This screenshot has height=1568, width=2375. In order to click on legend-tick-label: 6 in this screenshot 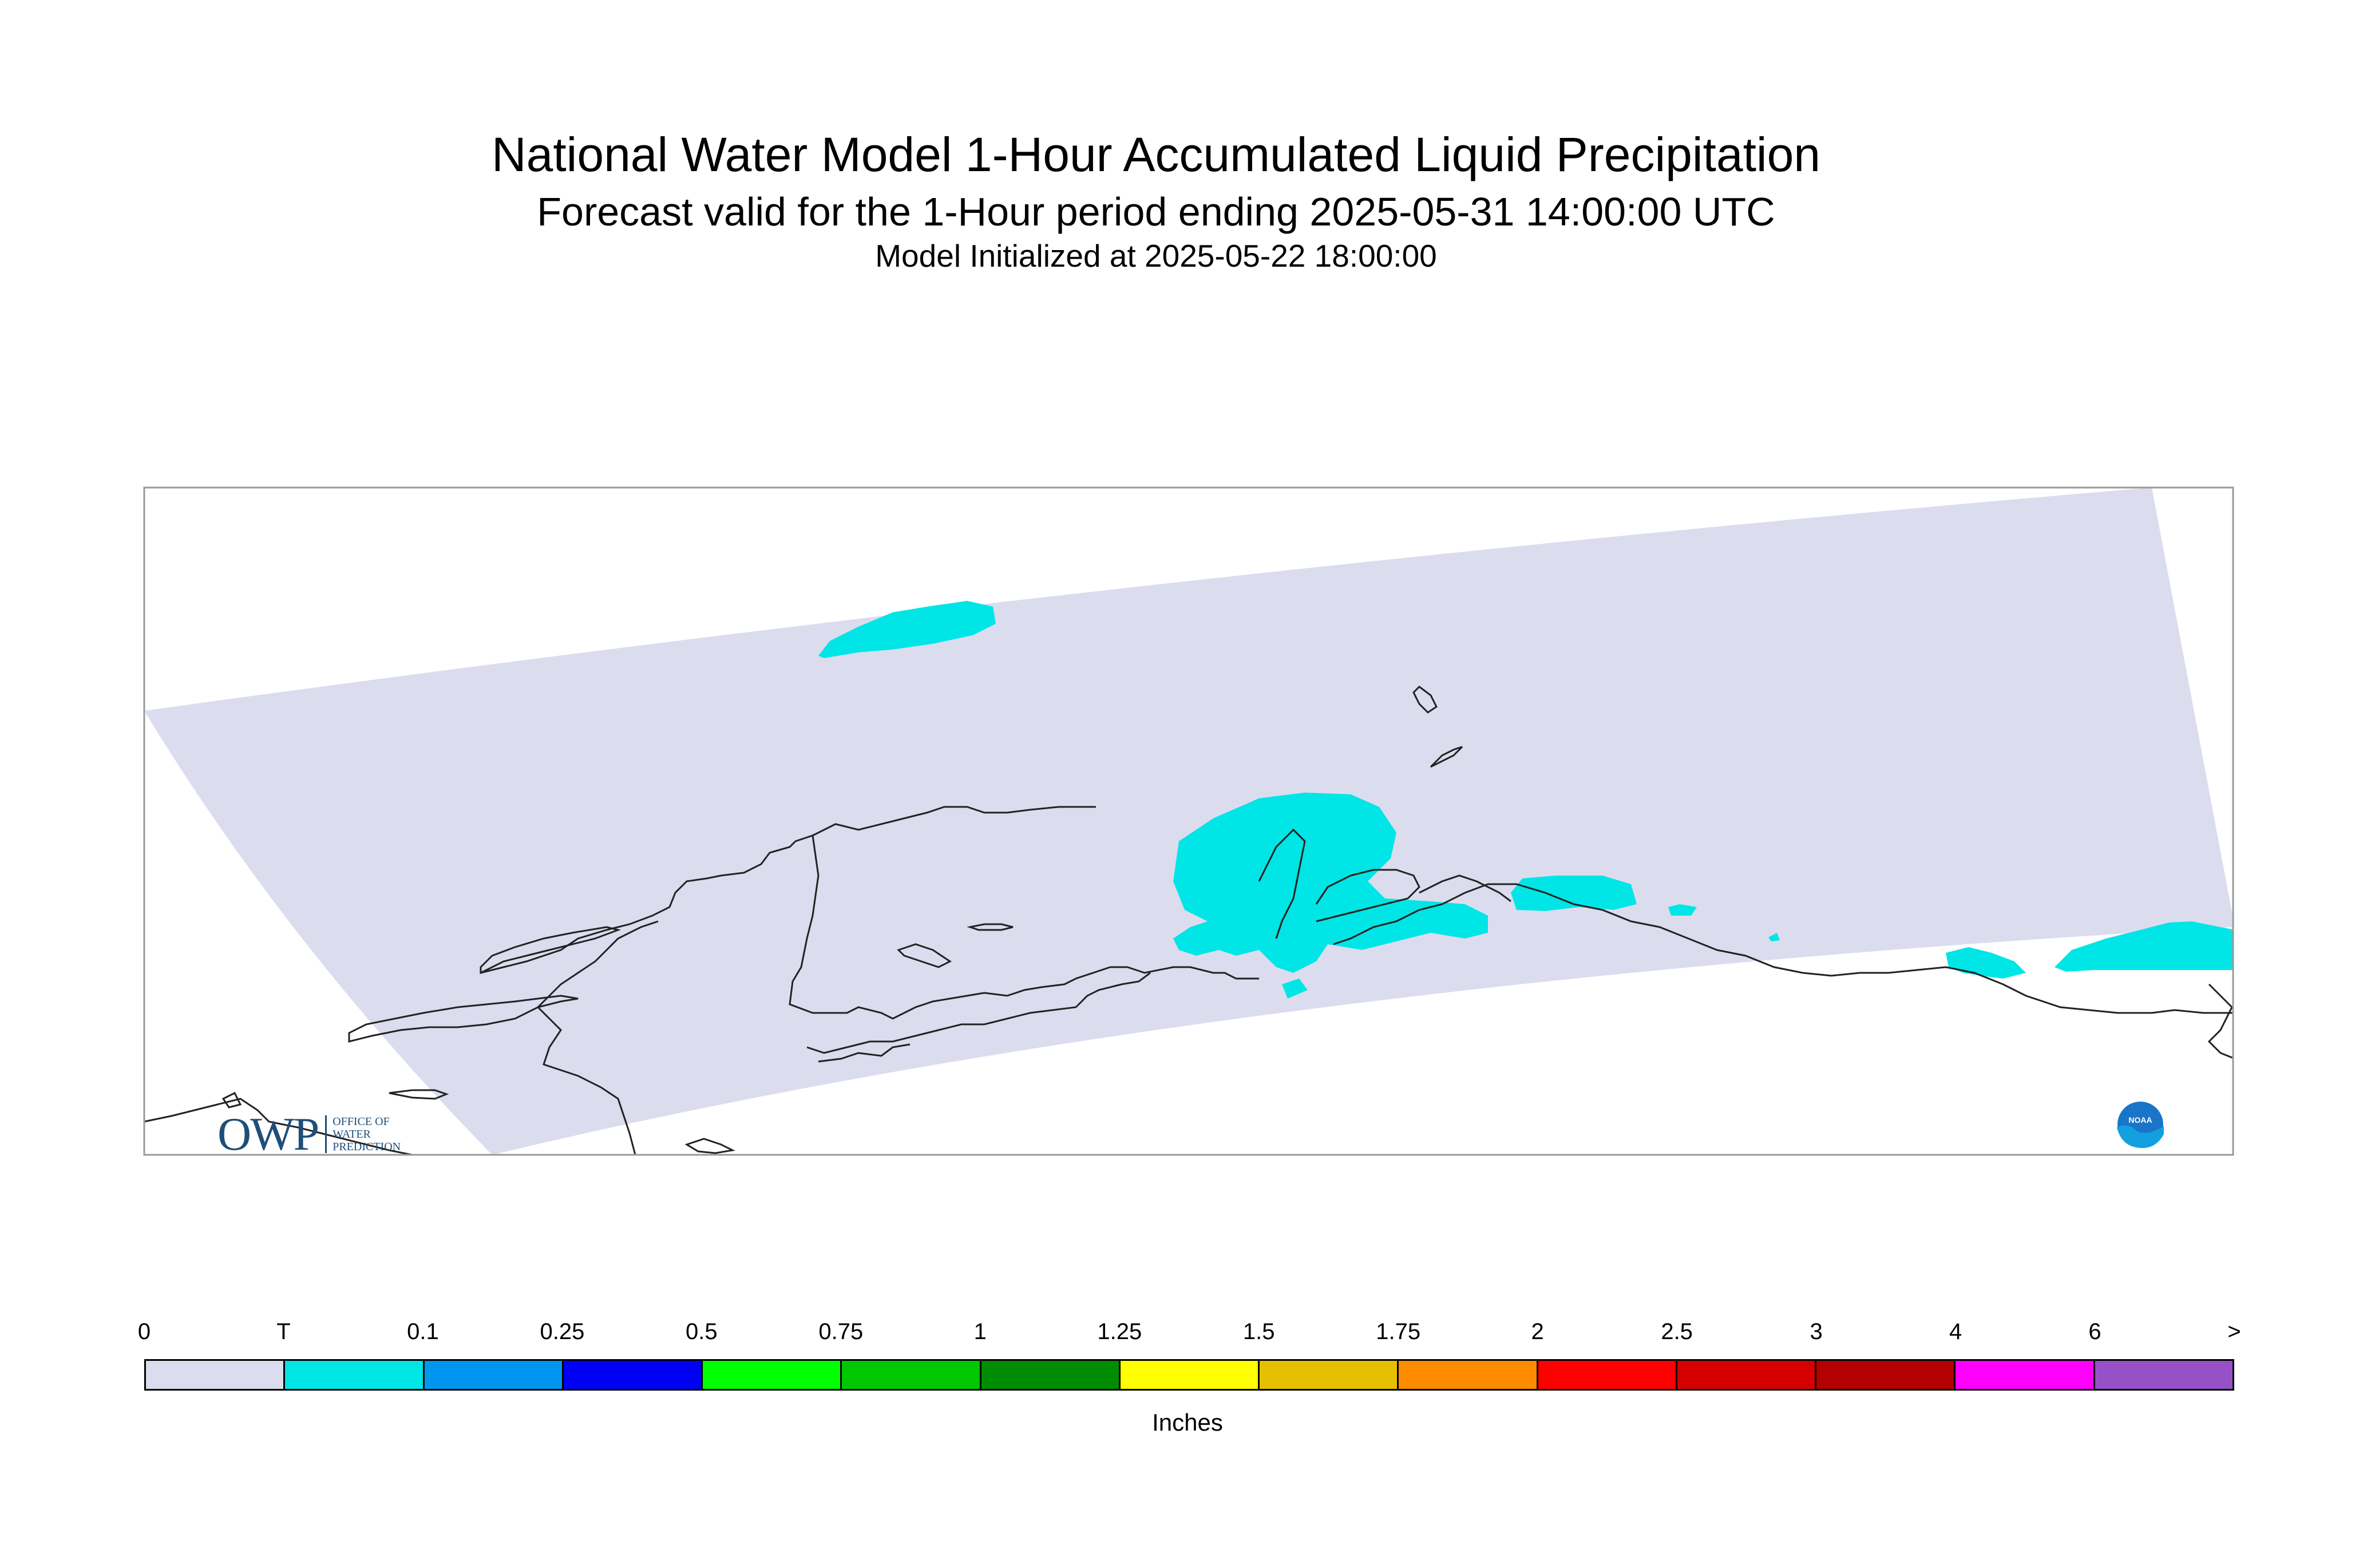, I will do `click(2094, 1331)`.